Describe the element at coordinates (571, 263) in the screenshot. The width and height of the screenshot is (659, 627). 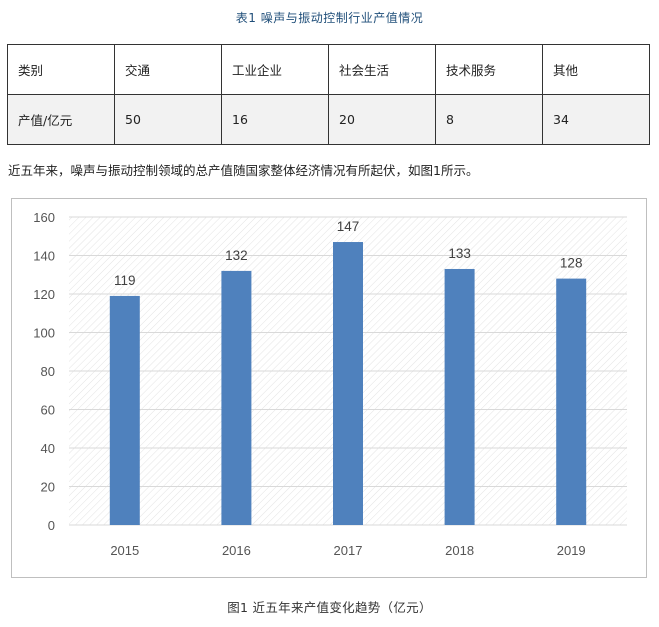
I see `data-label: 128` at that location.